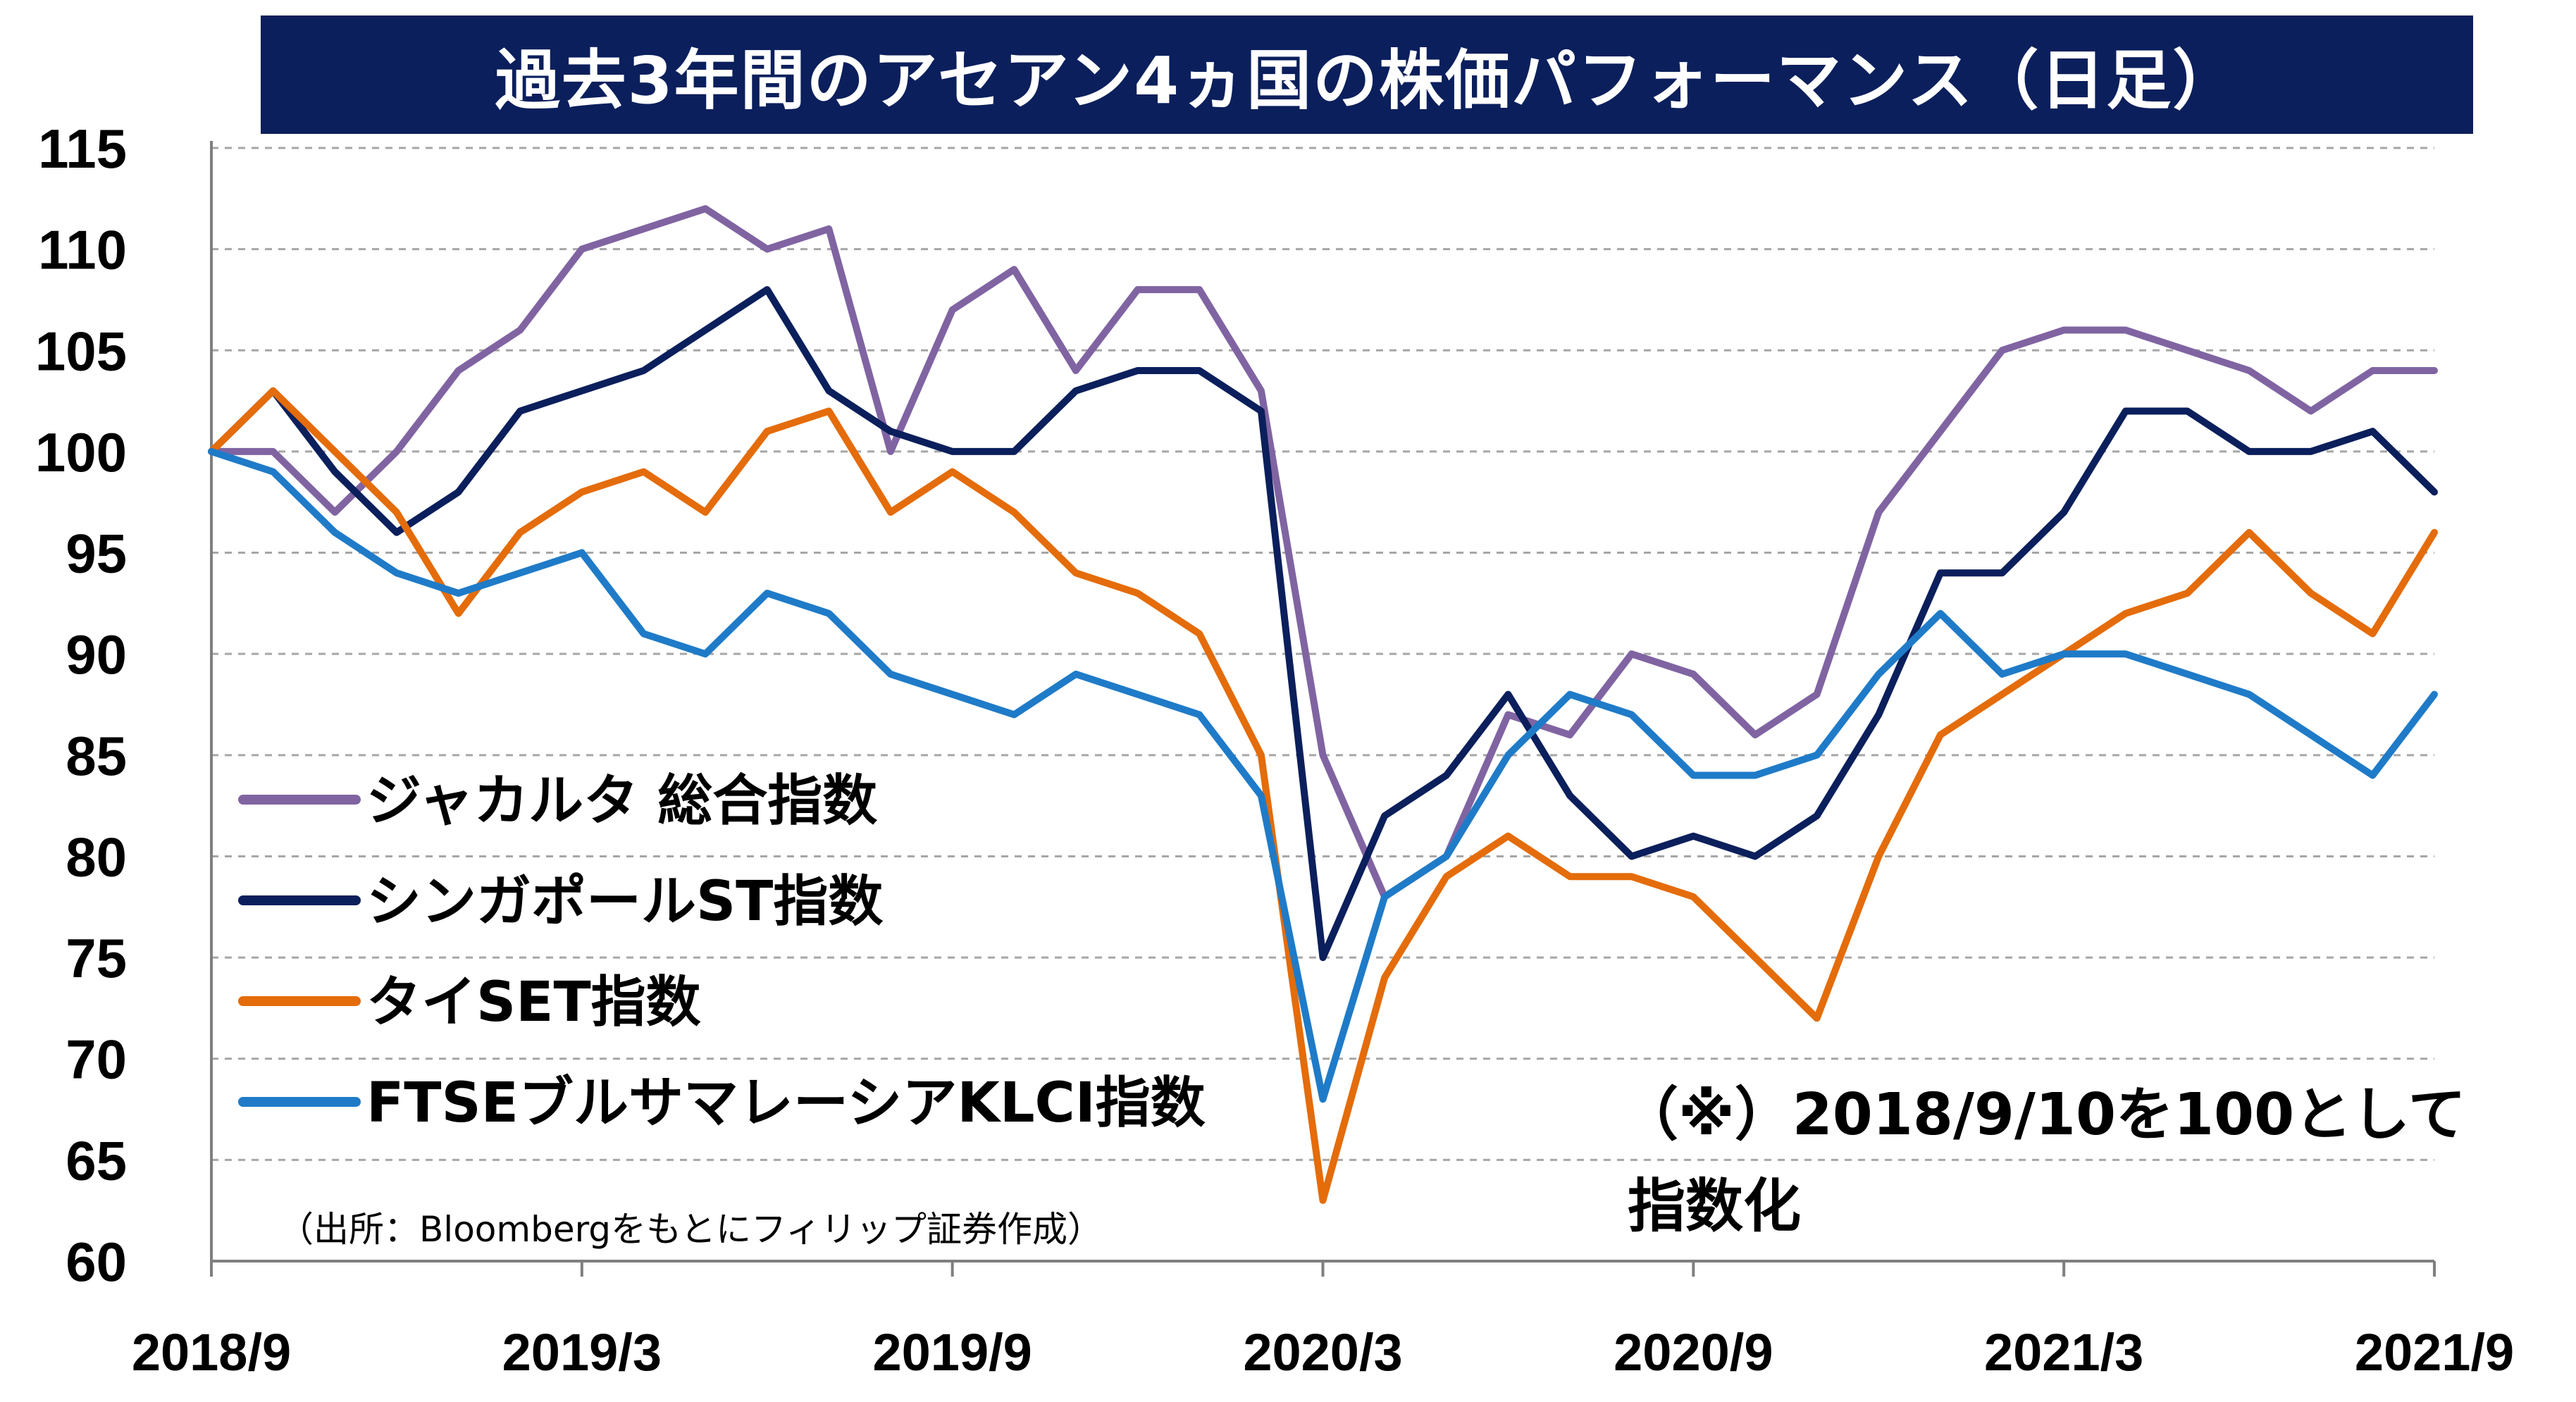  I want to click on y-tick-label: 95, so click(96, 554).